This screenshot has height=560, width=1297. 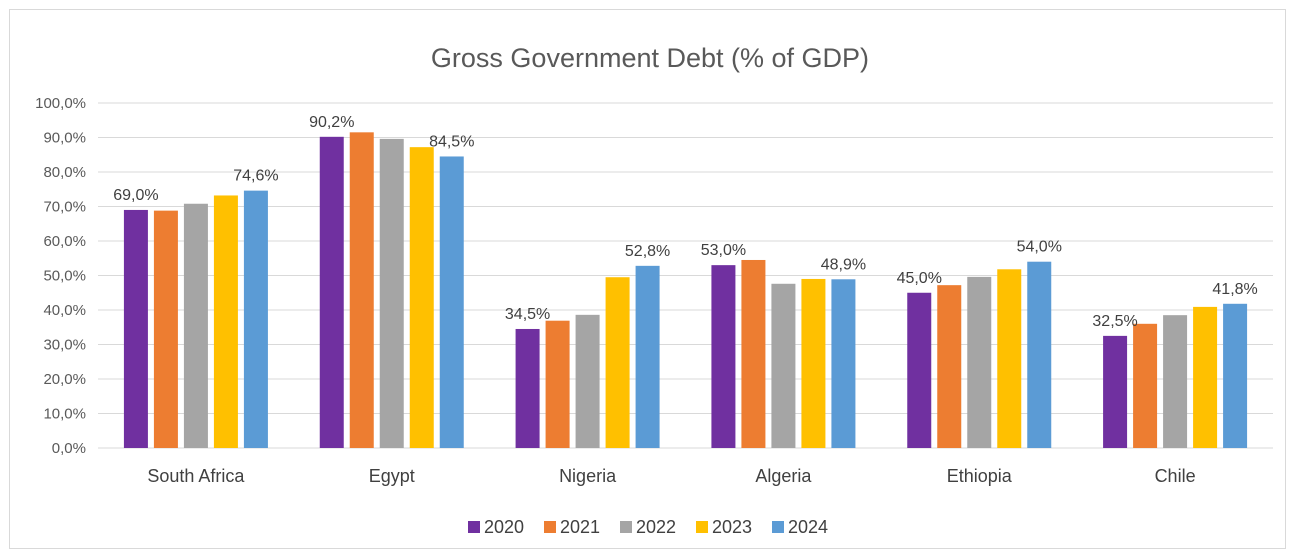 What do you see at coordinates (60, 103) in the screenshot?
I see `y-tick-label: 100,0%` at bounding box center [60, 103].